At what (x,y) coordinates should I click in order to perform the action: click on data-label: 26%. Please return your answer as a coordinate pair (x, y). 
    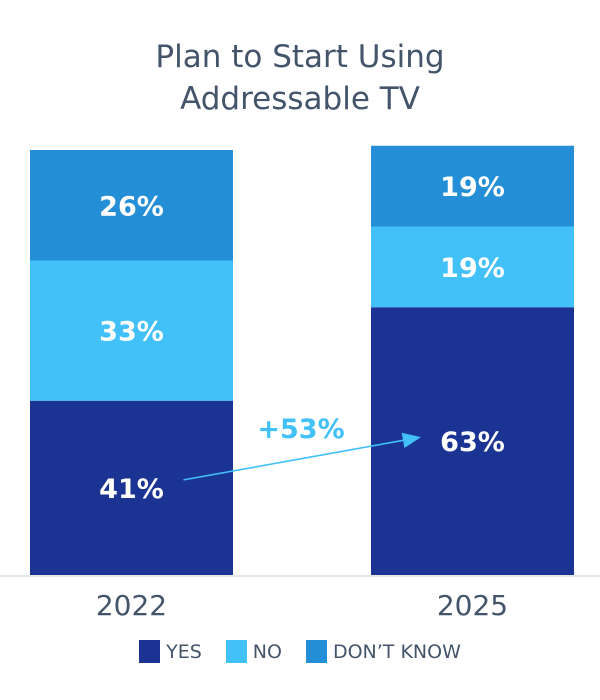
    Looking at the image, I should click on (131, 206).